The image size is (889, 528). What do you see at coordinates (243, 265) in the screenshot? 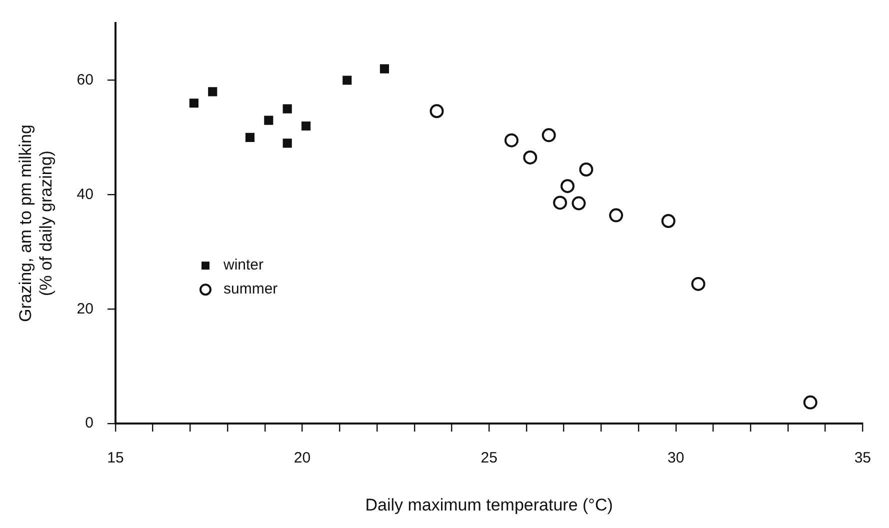
I see `legend-label: winter` at bounding box center [243, 265].